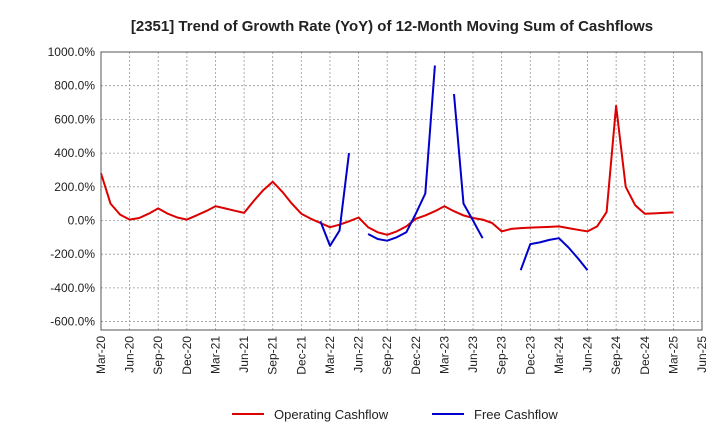  What do you see at coordinates (502, 355) in the screenshot?
I see `x-tick-label: Sep-23` at bounding box center [502, 355].